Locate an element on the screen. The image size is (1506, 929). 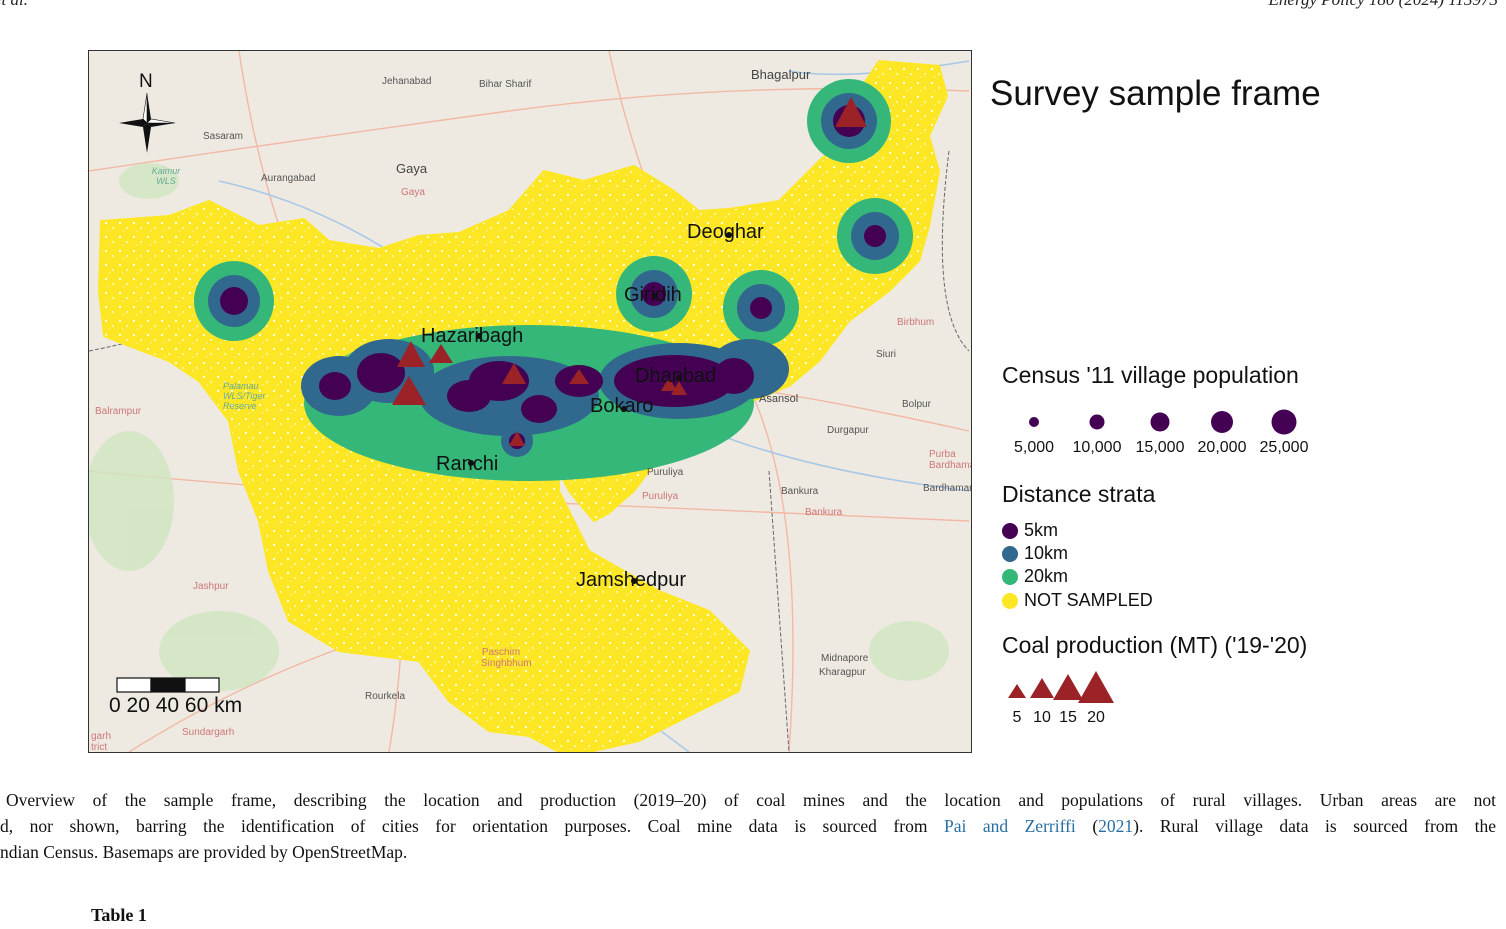
coal-mines is located at coordinates (629, 271).